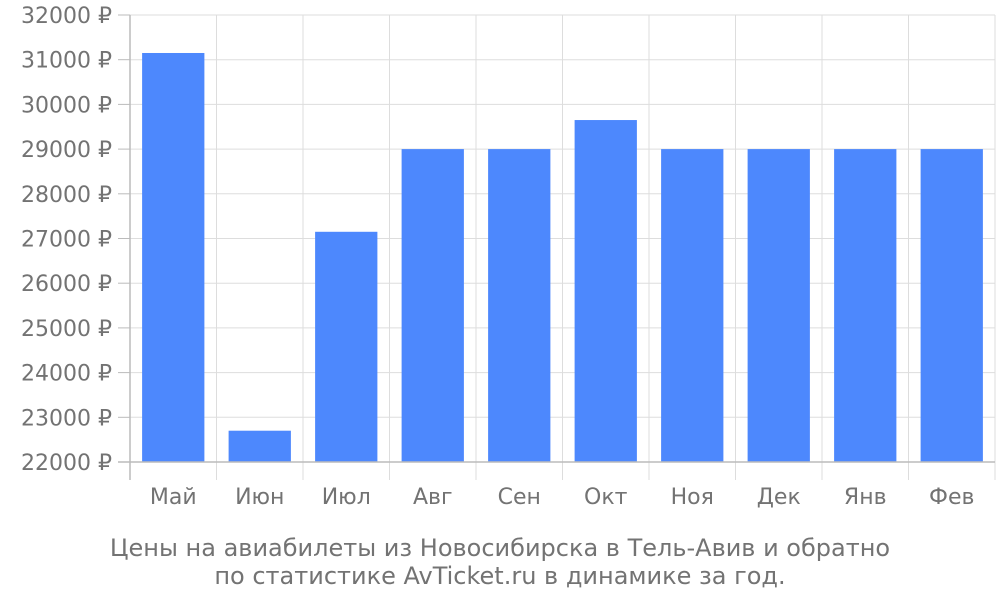 This screenshot has width=1000, height=600. Describe the element at coordinates (66, 61) in the screenshot. I see `y-tick-label: 31000 ₽` at that location.